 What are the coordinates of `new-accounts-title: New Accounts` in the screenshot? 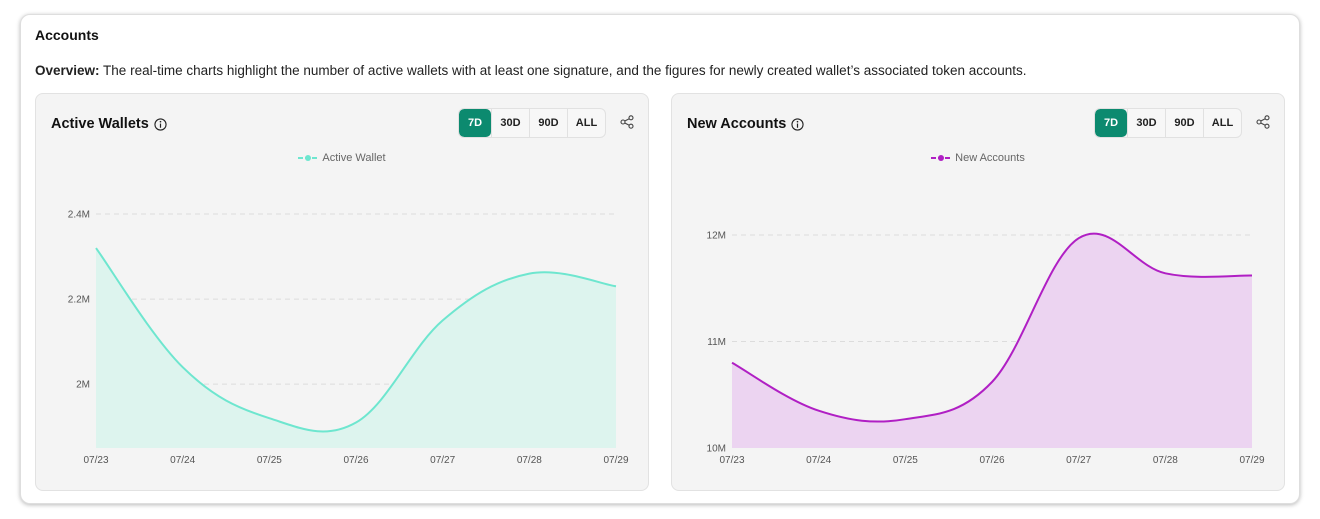 It's located at (737, 124).